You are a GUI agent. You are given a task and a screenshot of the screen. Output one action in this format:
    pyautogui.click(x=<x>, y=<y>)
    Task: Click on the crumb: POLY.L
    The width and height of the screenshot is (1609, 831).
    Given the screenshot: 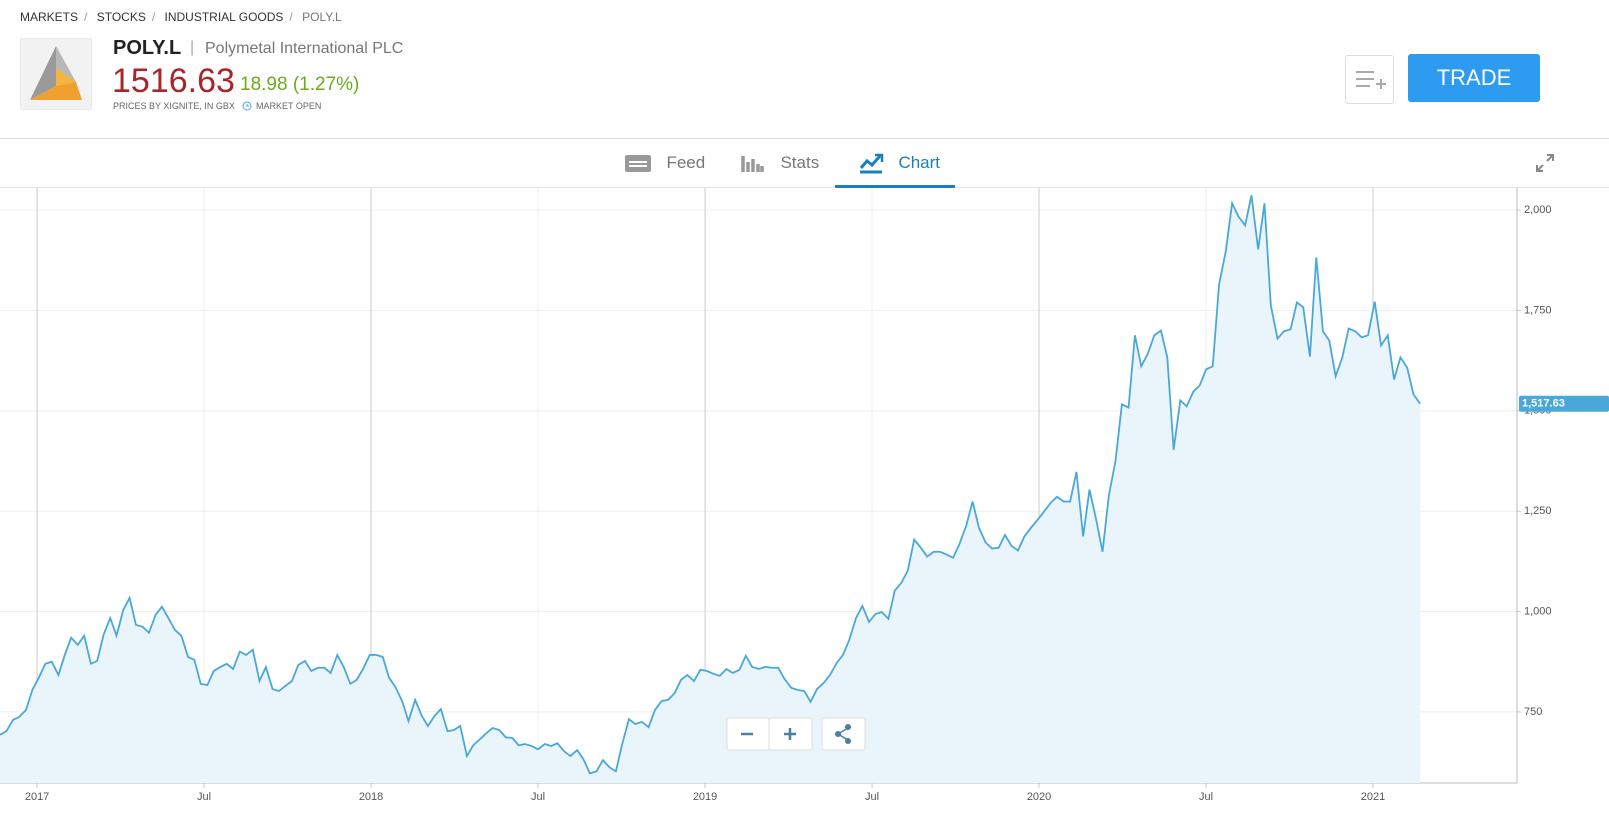 What is the action you would take?
    pyautogui.click(x=322, y=17)
    